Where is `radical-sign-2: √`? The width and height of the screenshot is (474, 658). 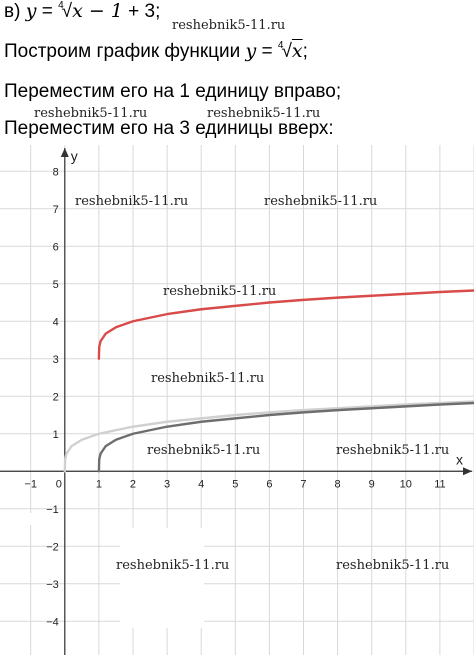 radical-sign-2: √ is located at coordinates (286, 51).